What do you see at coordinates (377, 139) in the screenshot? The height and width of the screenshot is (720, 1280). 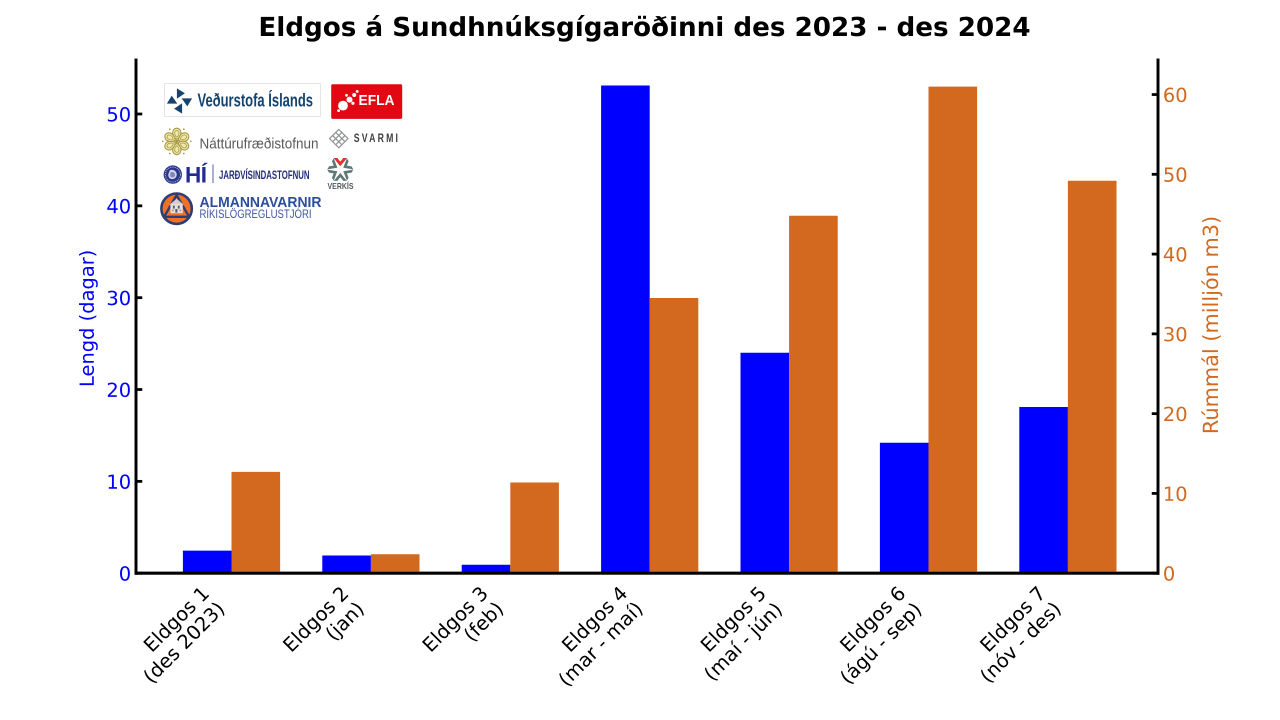 I see `svg-text: SVARMI` at bounding box center [377, 139].